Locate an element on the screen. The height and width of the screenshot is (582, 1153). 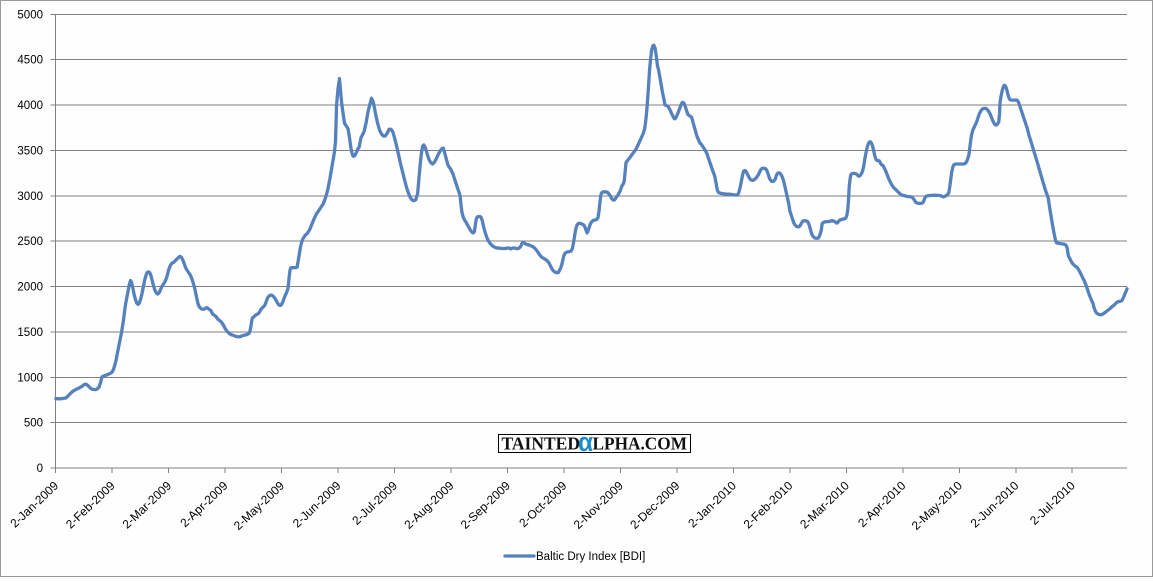
svg-text: 4000 is located at coordinates (30, 106).